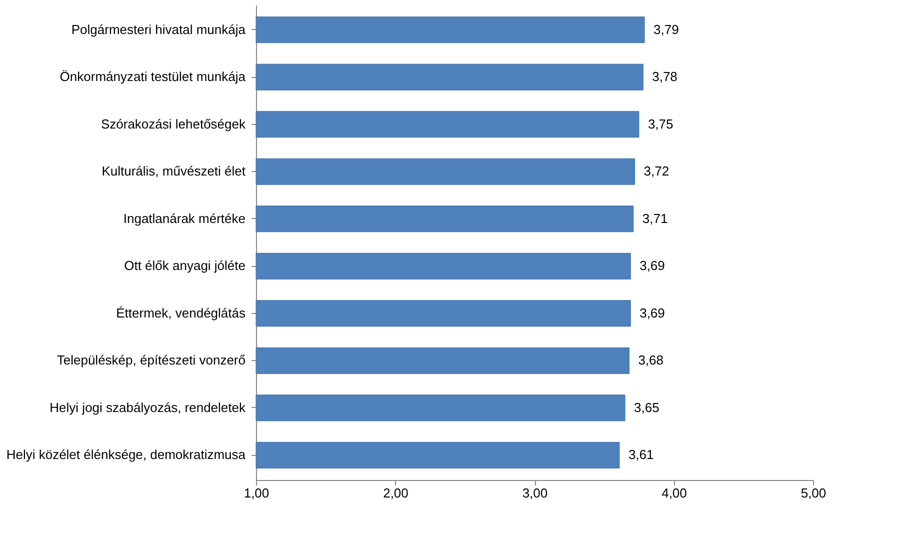 The image size is (924, 542). What do you see at coordinates (181, 312) in the screenshot?
I see `y-tick-label: Éttermek, vendéglátás` at bounding box center [181, 312].